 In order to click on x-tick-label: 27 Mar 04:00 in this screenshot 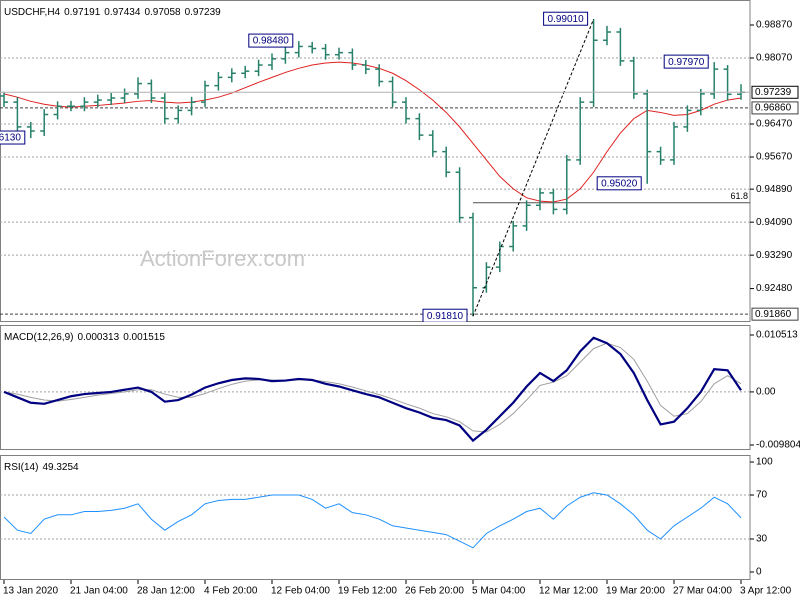, I will do `click(702, 591)`.